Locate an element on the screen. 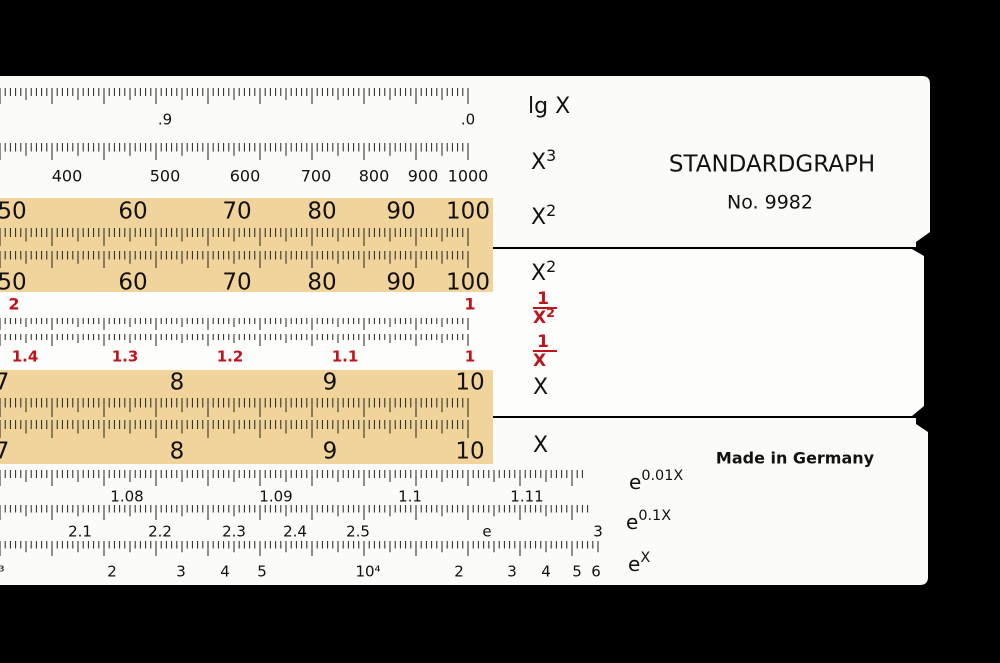 The height and width of the screenshot is (663, 1000). scale-number: 400 is located at coordinates (67, 176).